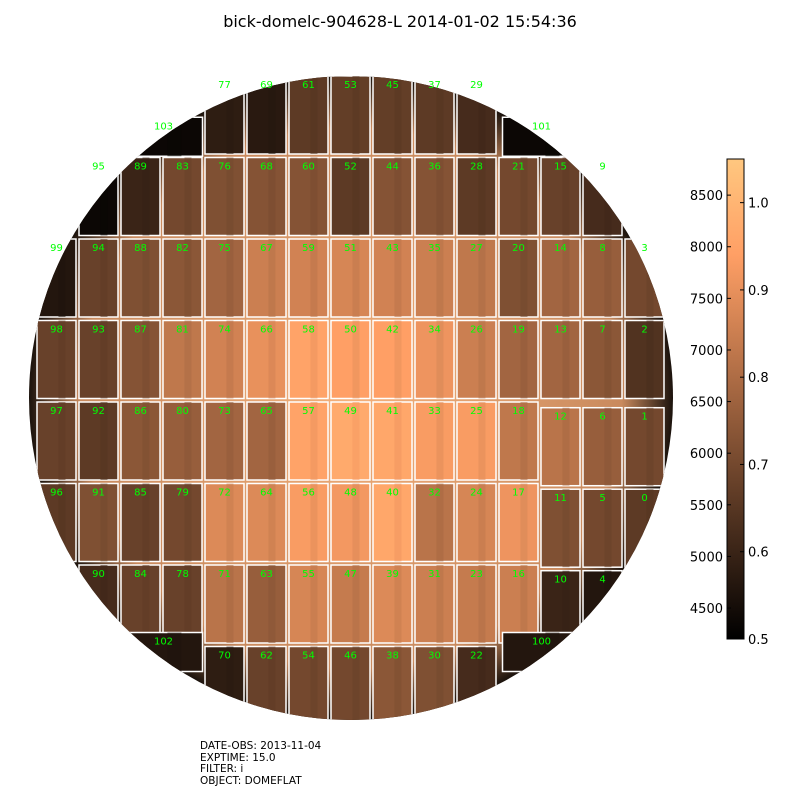  Describe the element at coordinates (398, 441) in the screenshot. I see `ccd-41-column-shading` at that location.